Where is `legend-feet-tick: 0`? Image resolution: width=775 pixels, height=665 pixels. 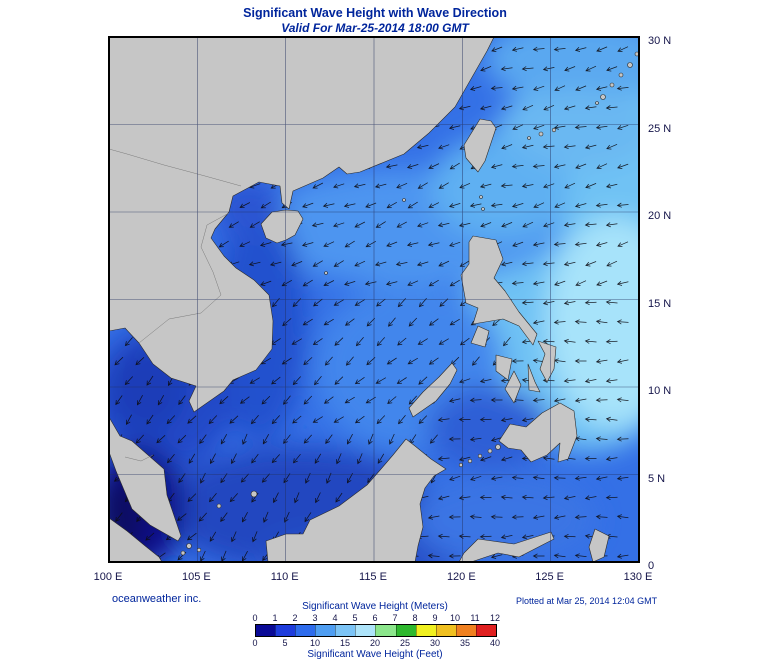 legend-feet-tick: 0 is located at coordinates (255, 643).